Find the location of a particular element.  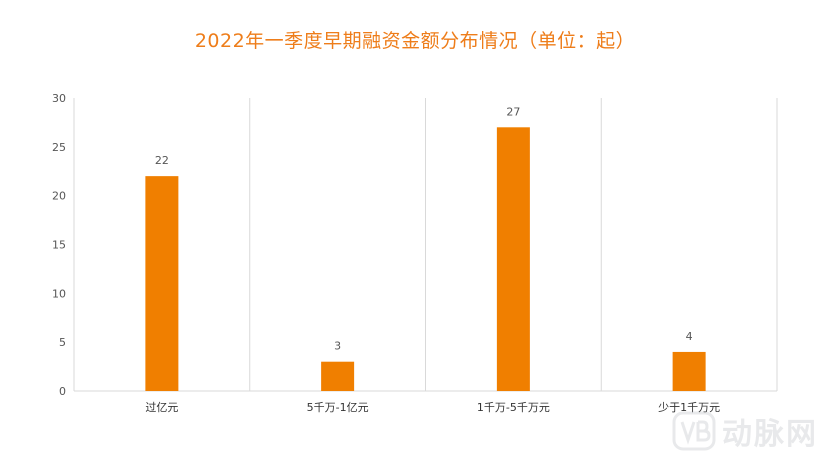

data-label: 22 is located at coordinates (162, 160).